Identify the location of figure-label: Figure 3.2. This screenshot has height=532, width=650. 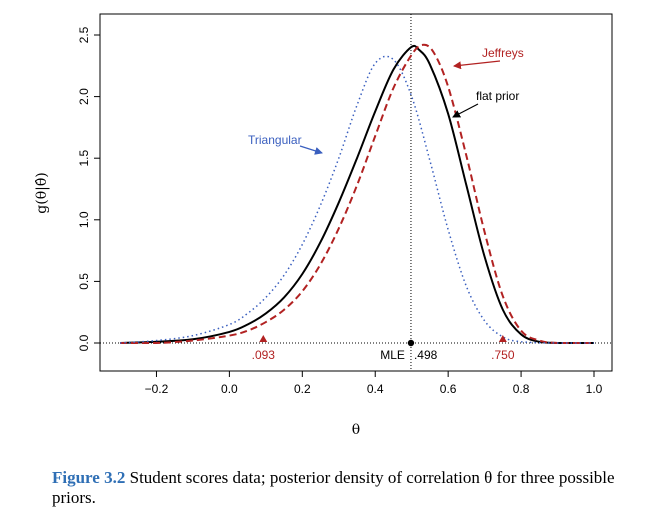
(89, 477).